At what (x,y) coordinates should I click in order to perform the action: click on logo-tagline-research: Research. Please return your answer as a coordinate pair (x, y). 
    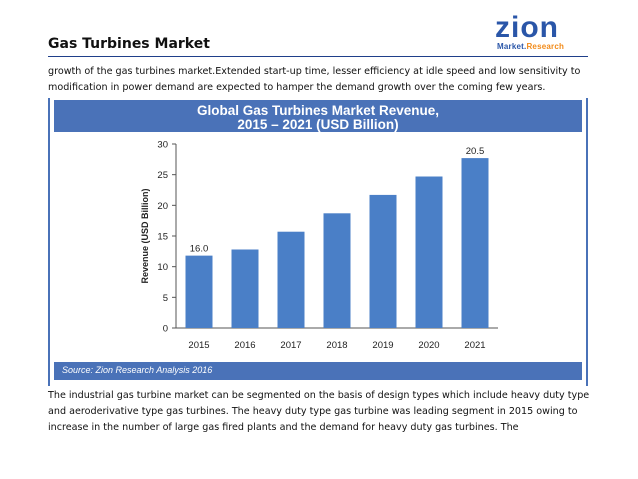
    Looking at the image, I should click on (545, 46).